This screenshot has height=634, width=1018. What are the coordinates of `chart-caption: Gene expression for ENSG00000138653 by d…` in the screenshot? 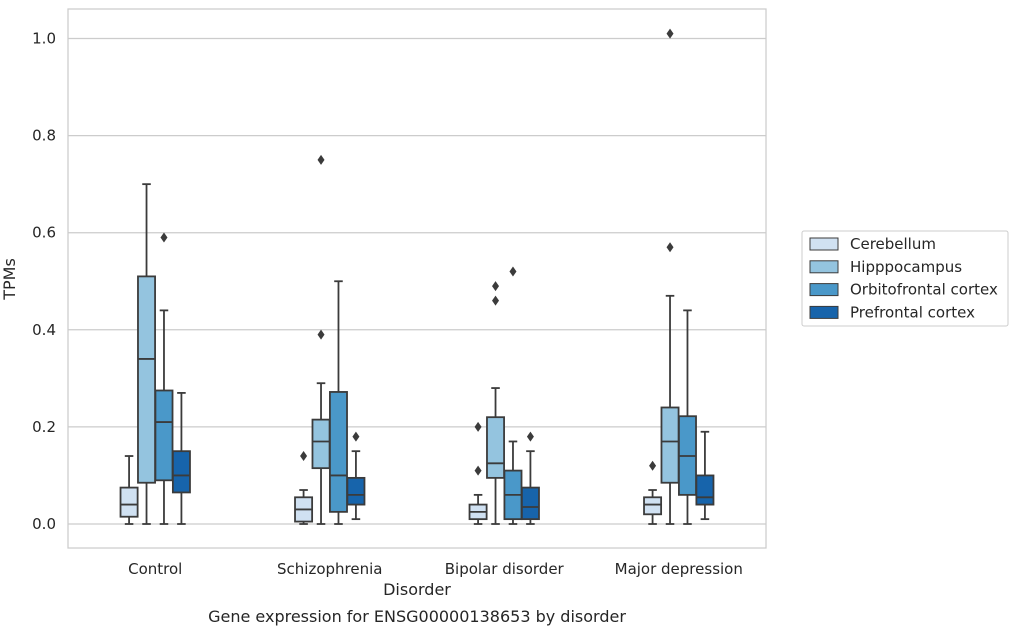 It's located at (417, 616).